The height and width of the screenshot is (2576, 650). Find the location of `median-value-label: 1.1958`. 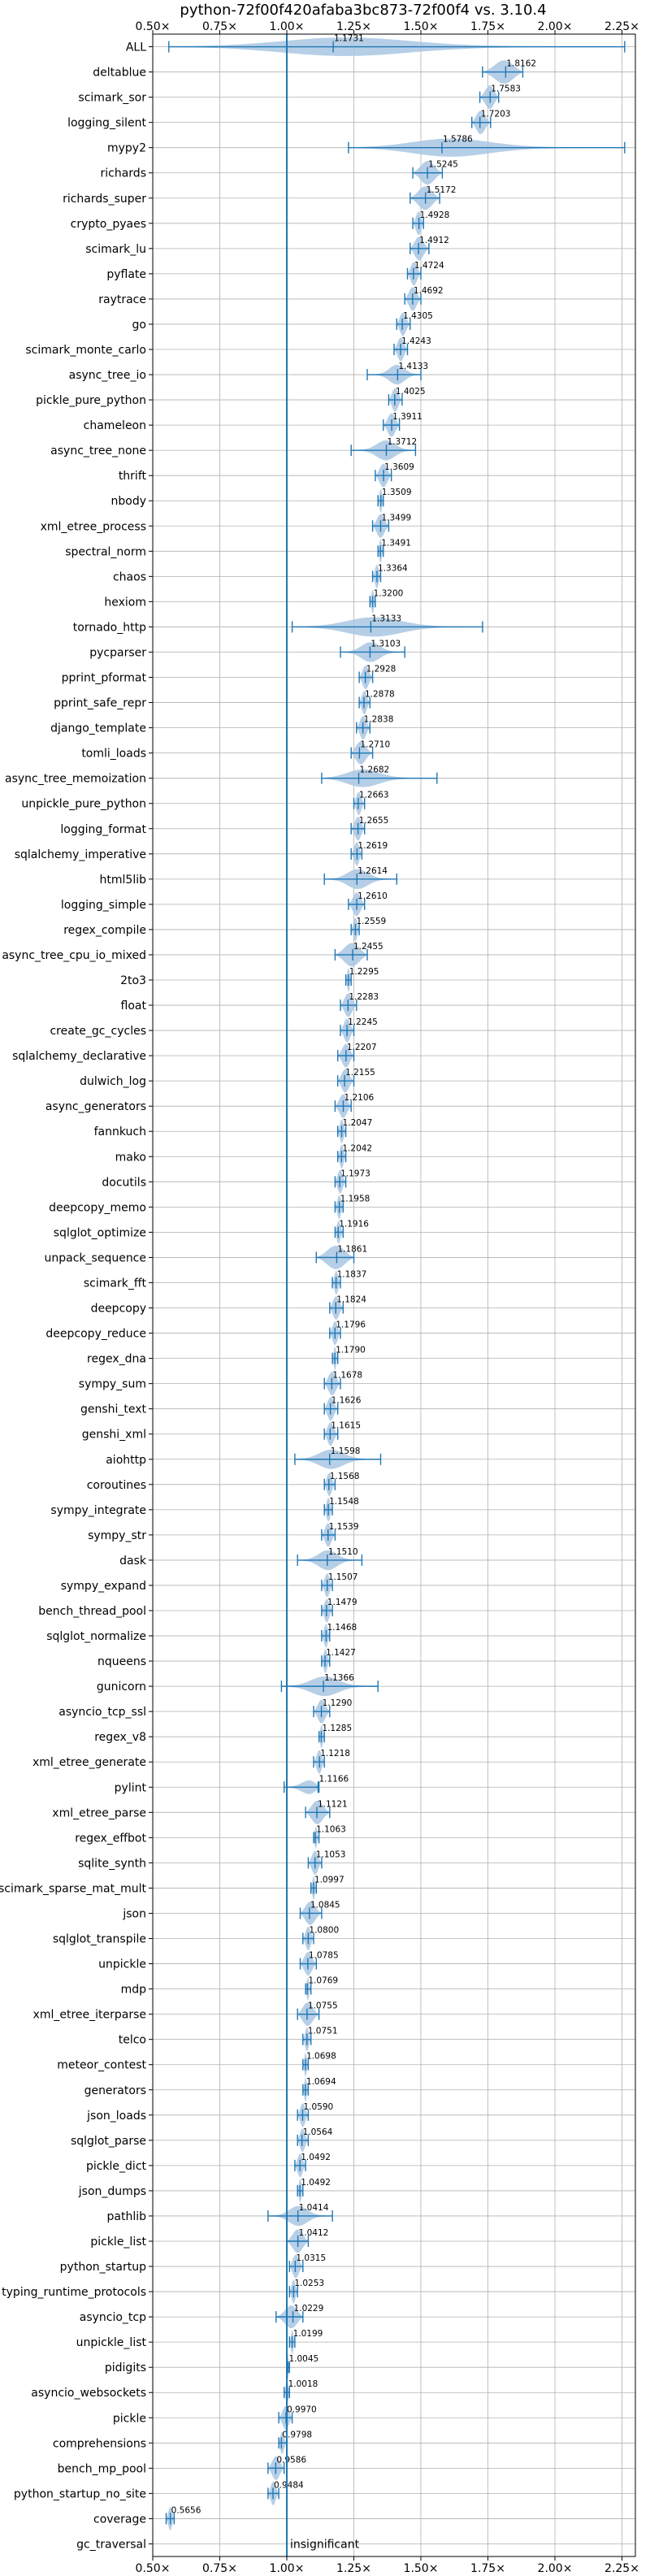

median-value-label: 1.1958 is located at coordinates (355, 1198).